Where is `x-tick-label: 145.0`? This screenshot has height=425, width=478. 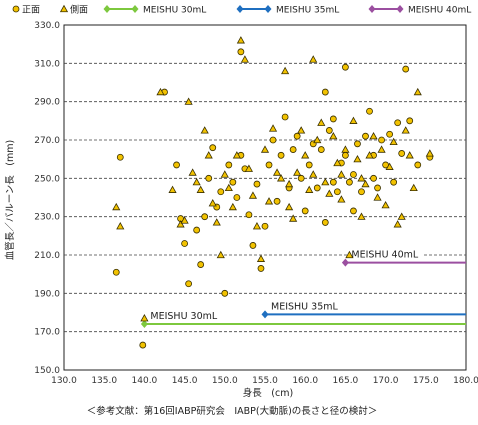
x-tick-label: 145.0 is located at coordinates (185, 381).